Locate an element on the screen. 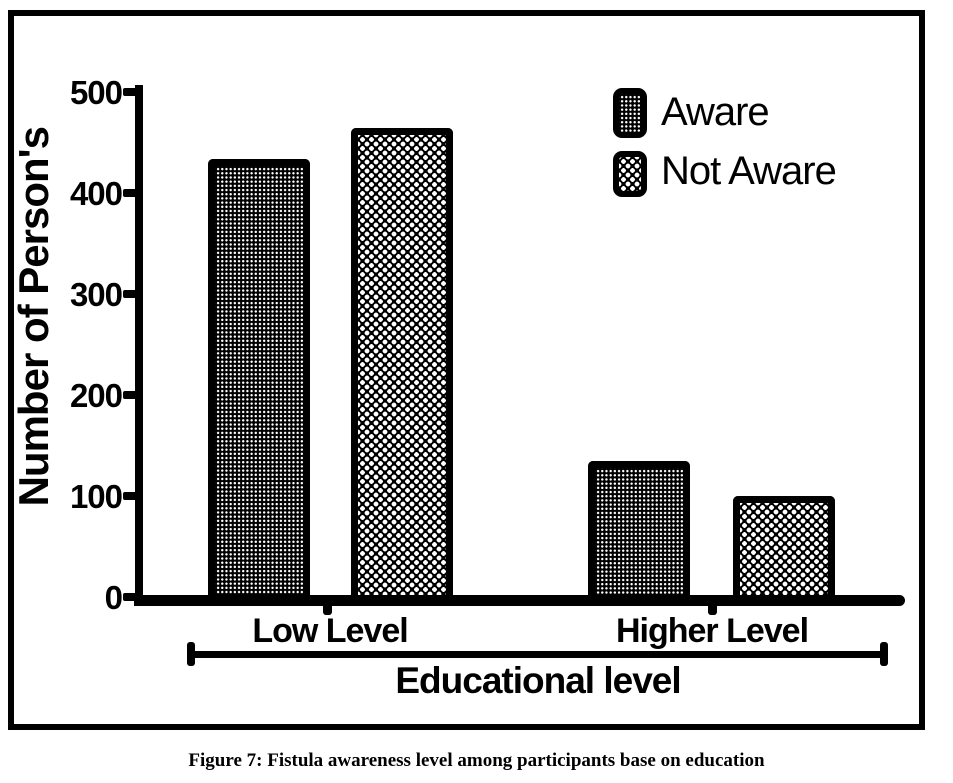  legend-swatch-not-aware-icon is located at coordinates (630, 174).